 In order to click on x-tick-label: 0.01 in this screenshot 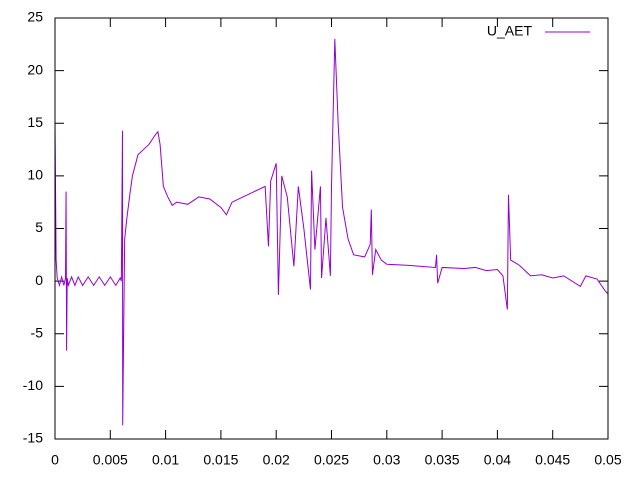, I will do `click(165, 460)`.